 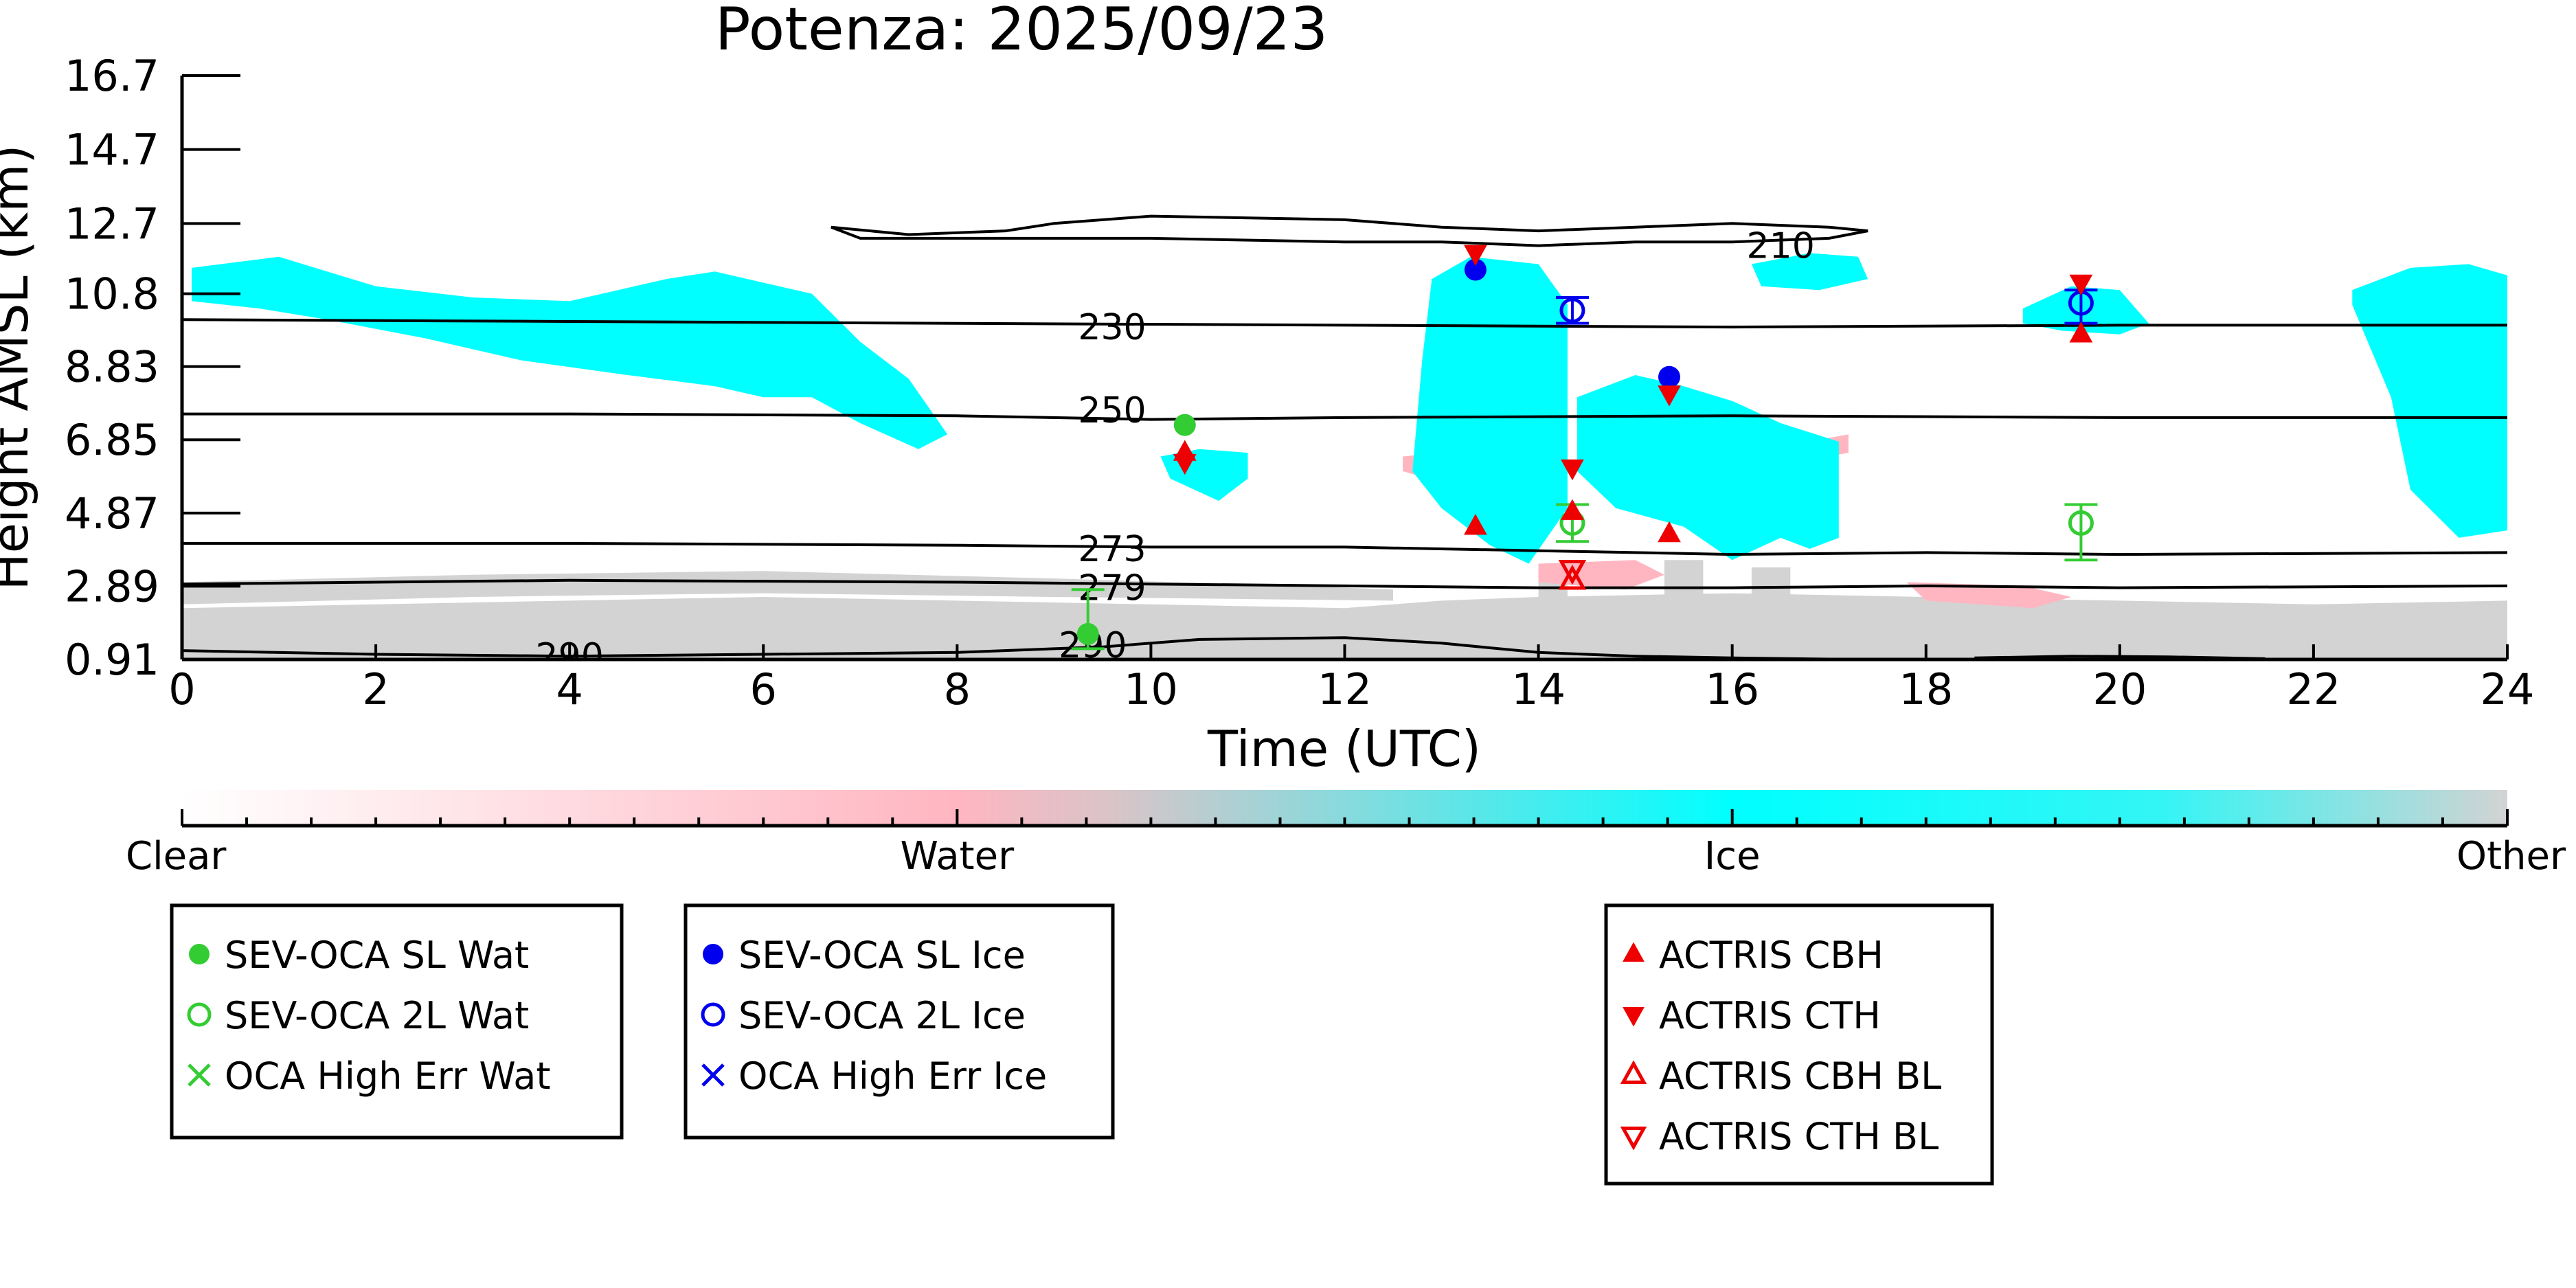 What do you see at coordinates (882, 1015) in the screenshot?
I see `legend-label-4: SEV-OCA 2L Ice` at bounding box center [882, 1015].